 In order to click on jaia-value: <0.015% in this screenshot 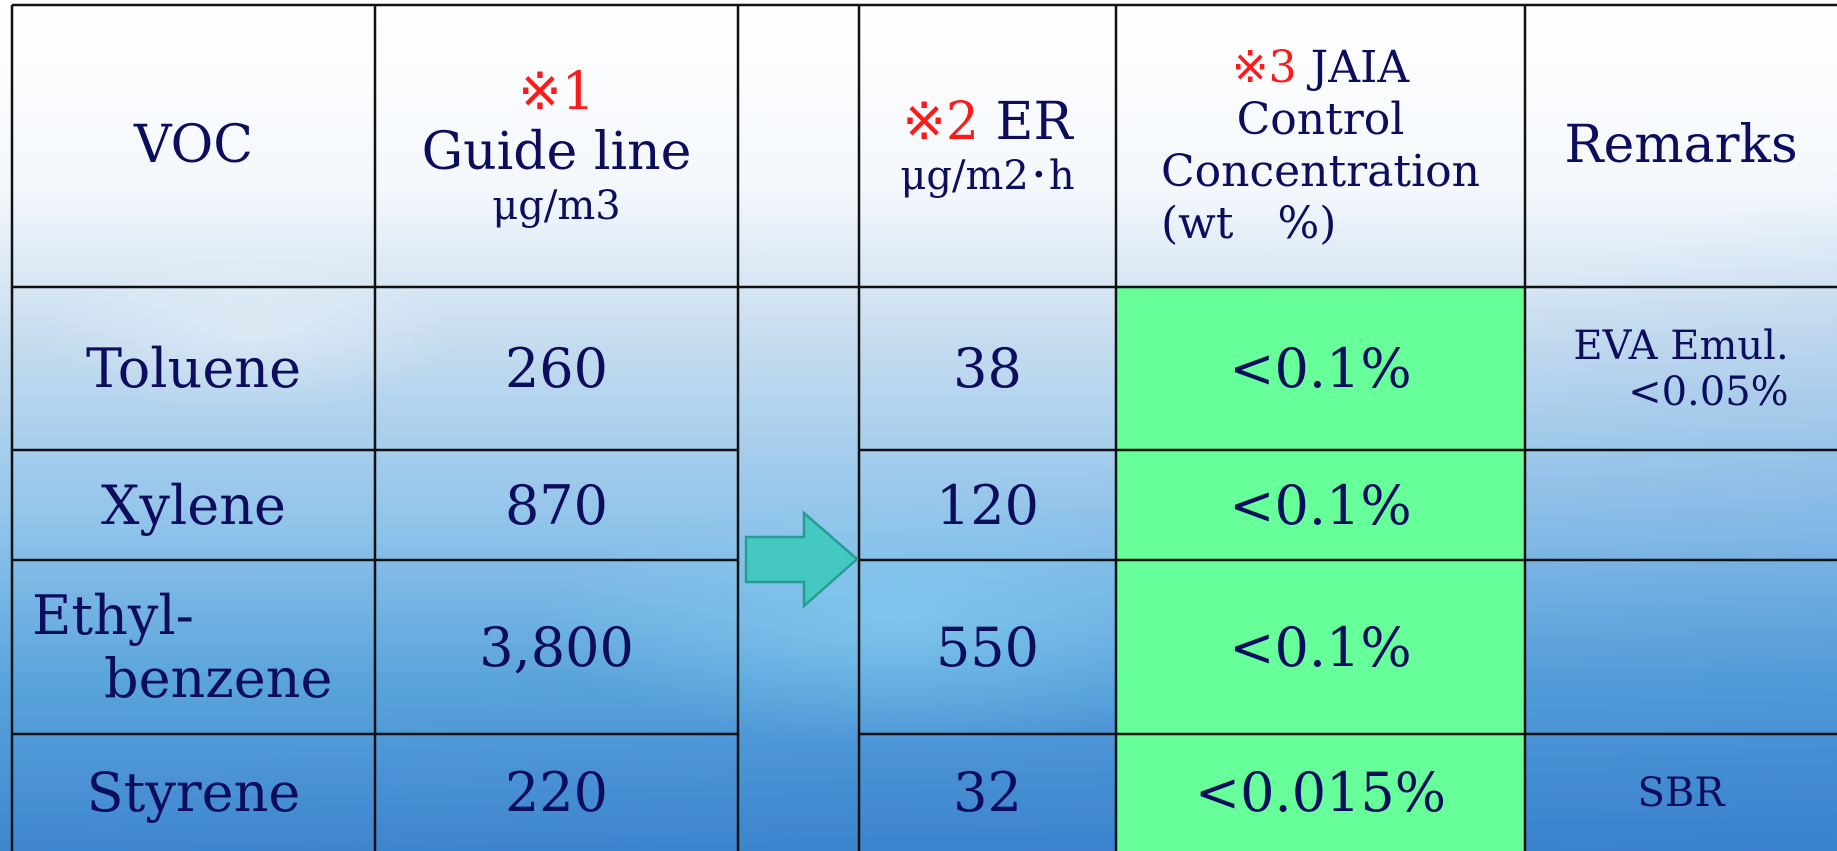, I will do `click(1320, 792)`.